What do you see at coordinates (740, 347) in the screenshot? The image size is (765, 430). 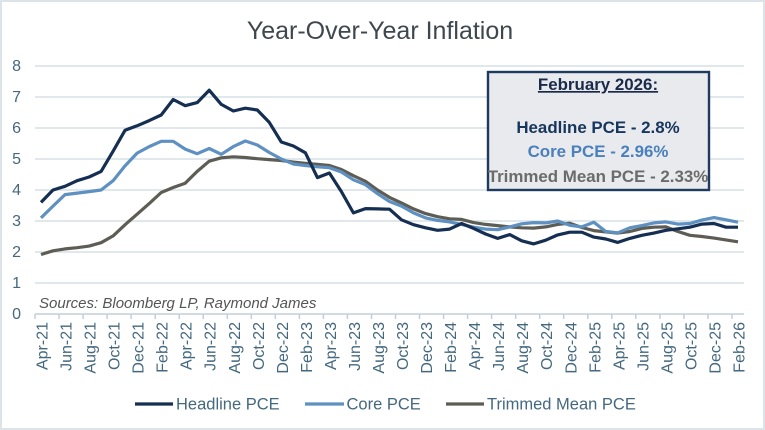 I see `svg-text: Feb-26` at bounding box center [740, 347].